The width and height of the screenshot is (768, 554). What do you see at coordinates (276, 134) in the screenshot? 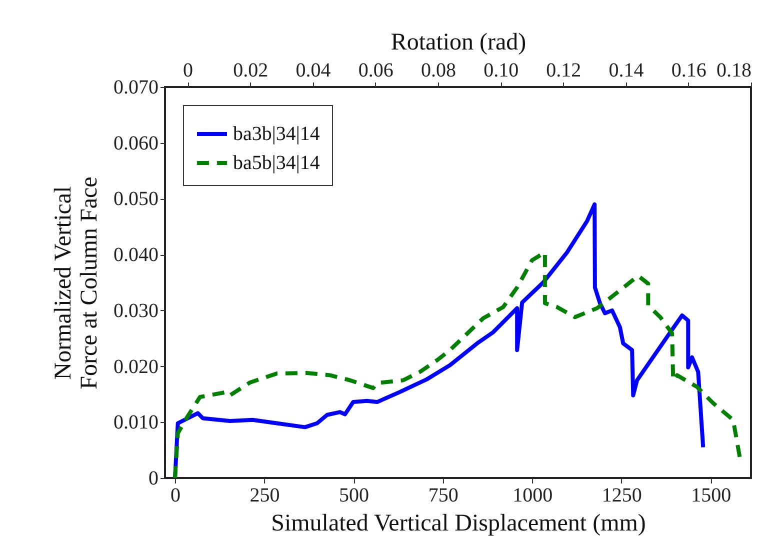
I see `legend-label: ba3b|34|14` at bounding box center [276, 134].